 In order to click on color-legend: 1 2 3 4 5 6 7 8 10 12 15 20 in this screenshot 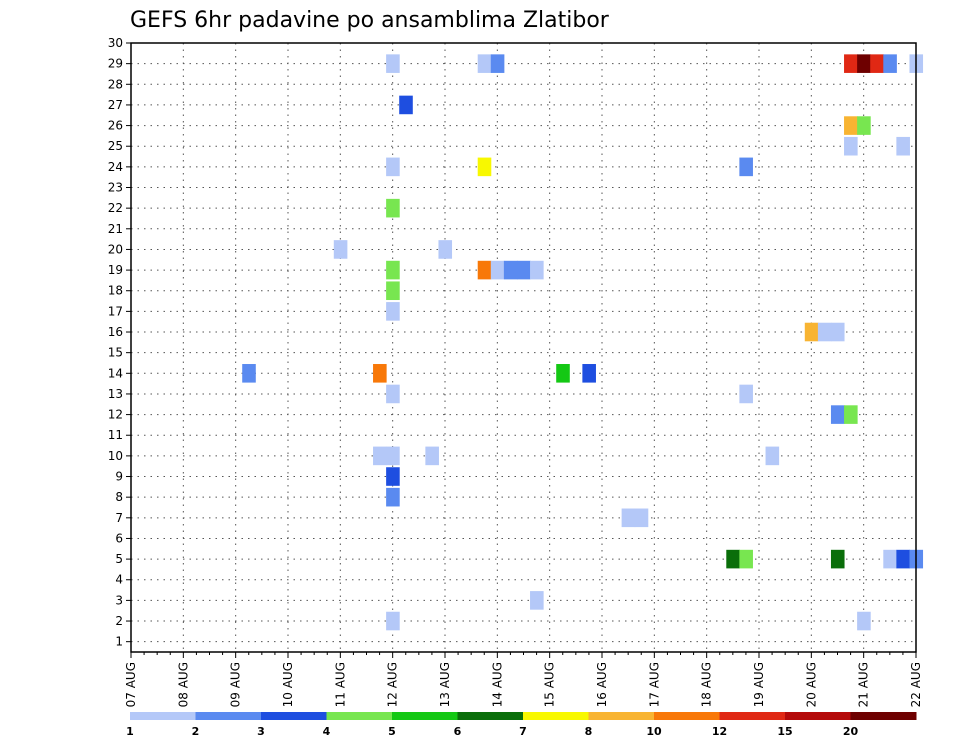, I will do `click(521, 725)`.